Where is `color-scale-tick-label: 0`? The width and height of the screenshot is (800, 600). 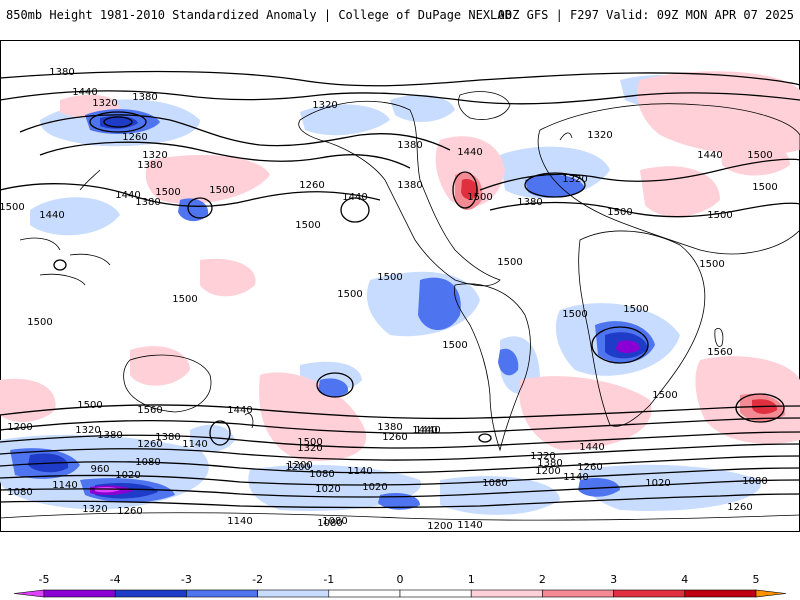
color-scale-tick-label: 0 is located at coordinates (400, 579).